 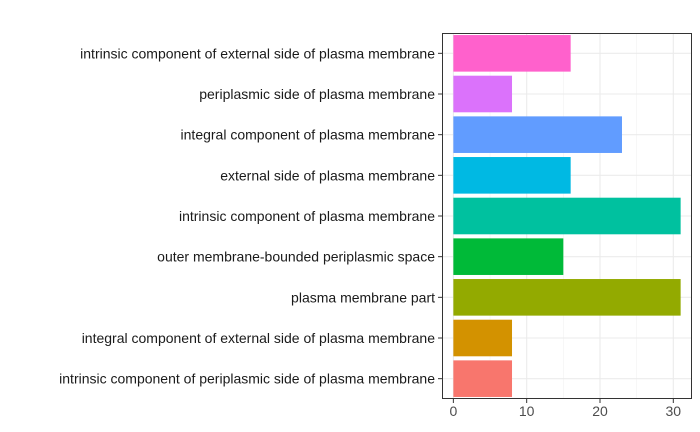 I want to click on y-tick-label: intrinsic component of plasma membrane, so click(x=307, y=216).